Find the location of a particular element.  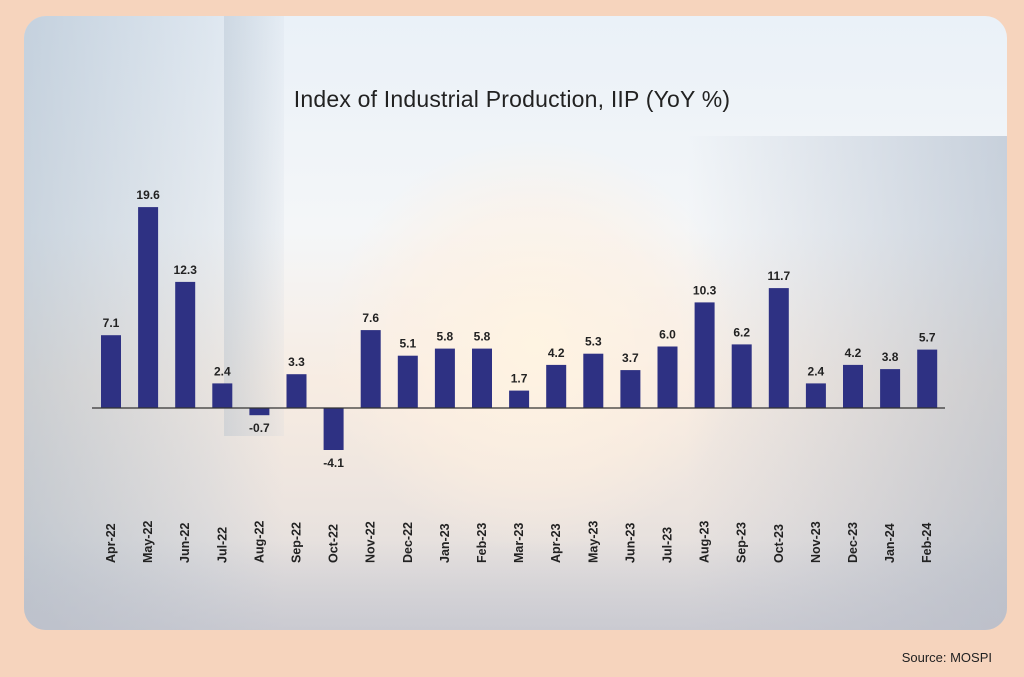

category-label-Oct-22: Oct-22 is located at coordinates (334, 543).